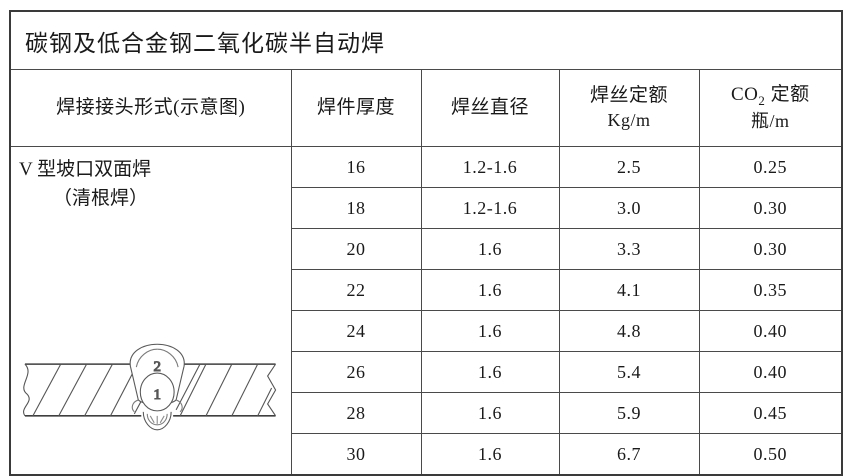 The width and height of the screenshot is (850, 476). Describe the element at coordinates (356, 331) in the screenshot. I see `cell-thickness: 24` at that location.